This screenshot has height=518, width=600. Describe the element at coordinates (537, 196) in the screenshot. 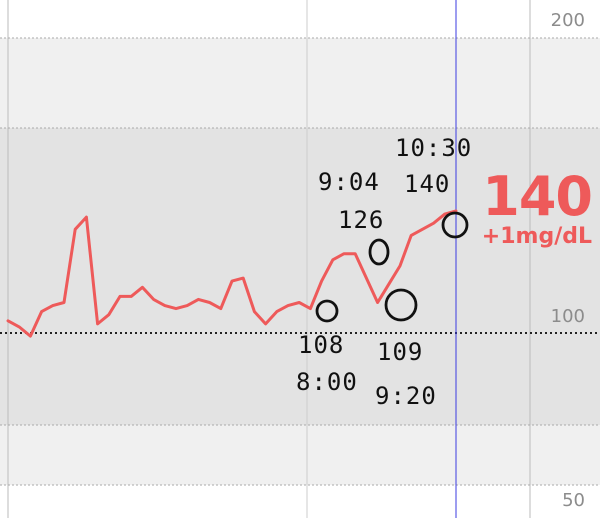

I see `current-glucose-value: 140` at that location.